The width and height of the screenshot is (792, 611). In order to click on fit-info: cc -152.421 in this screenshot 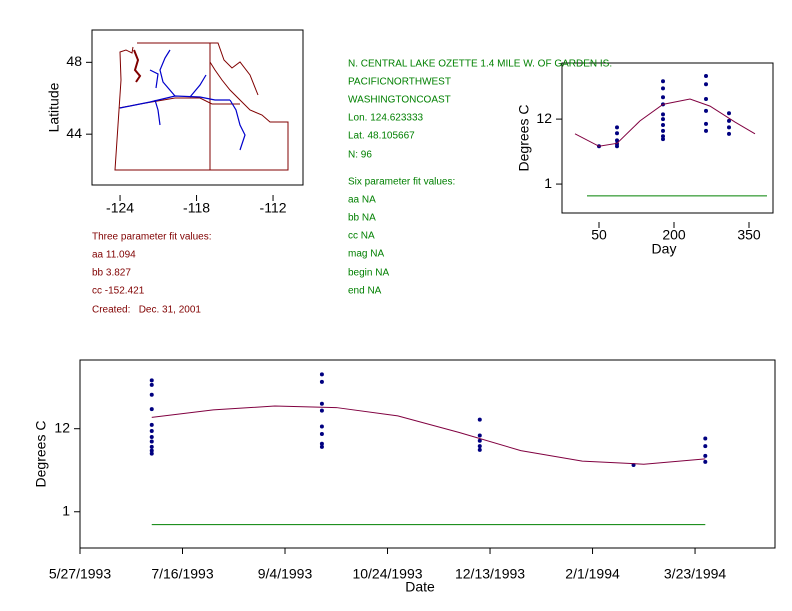, I will do `click(118, 291)`.